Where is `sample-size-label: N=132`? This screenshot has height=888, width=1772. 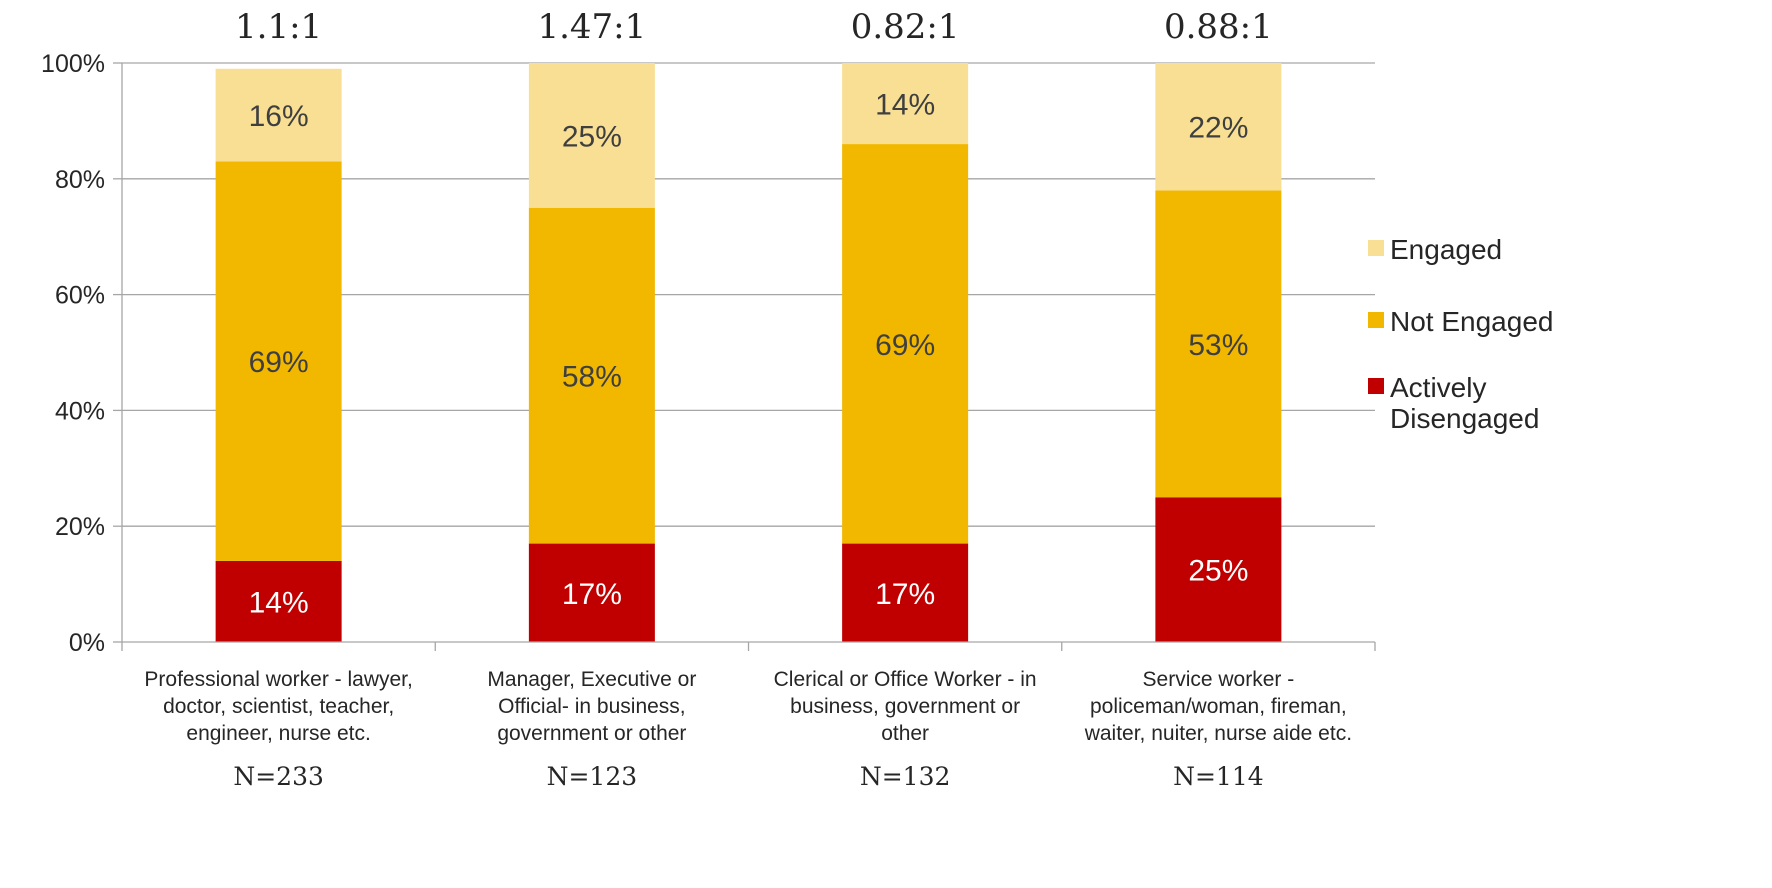 sample-size-label: N=132 is located at coordinates (905, 776).